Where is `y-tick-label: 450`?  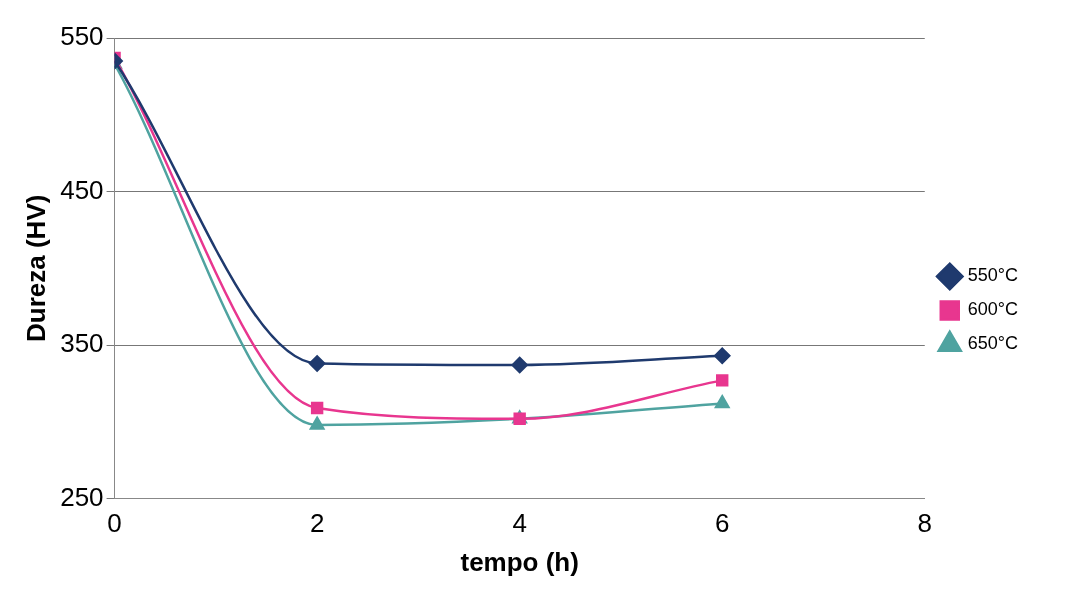
y-tick-label: 450 is located at coordinates (82, 189).